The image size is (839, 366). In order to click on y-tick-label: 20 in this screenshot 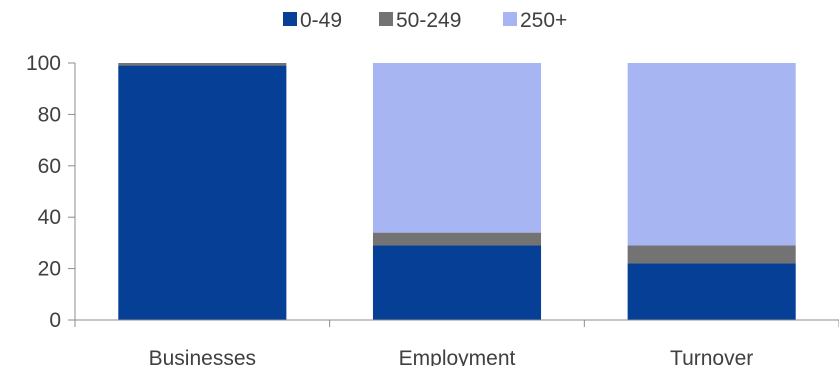, I will do `click(49, 269)`.